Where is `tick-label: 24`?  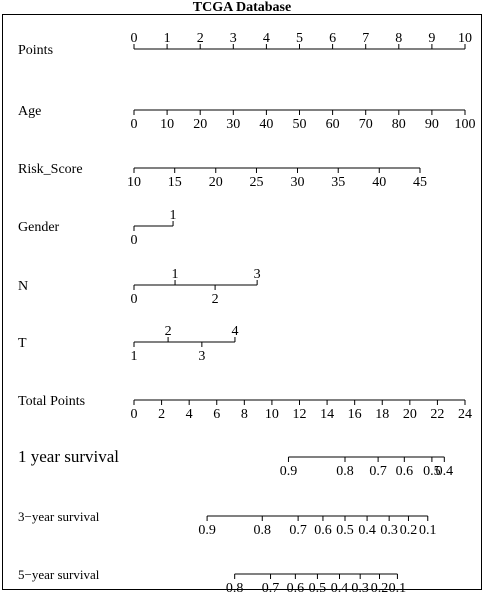
tick-label: 24 is located at coordinates (465, 414).